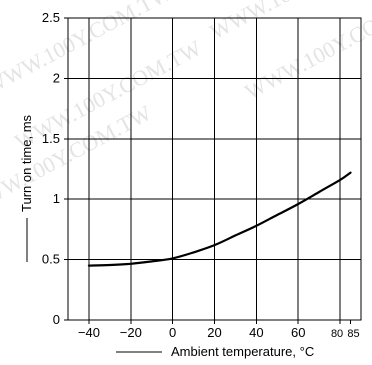 The width and height of the screenshot is (372, 365). What do you see at coordinates (51, 259) in the screenshot?
I see `y-tick-label: 0.5` at bounding box center [51, 259].